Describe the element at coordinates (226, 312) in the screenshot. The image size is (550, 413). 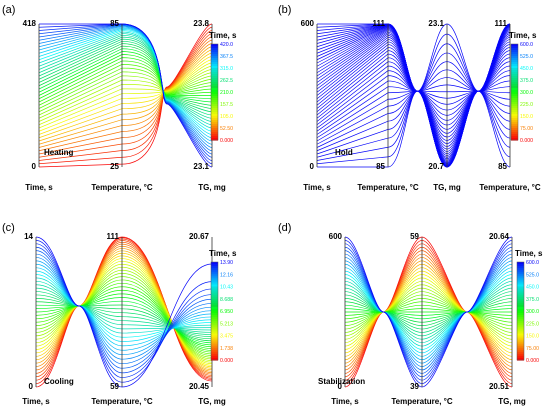
I see `colorbar-tick: 6.950` at that location.